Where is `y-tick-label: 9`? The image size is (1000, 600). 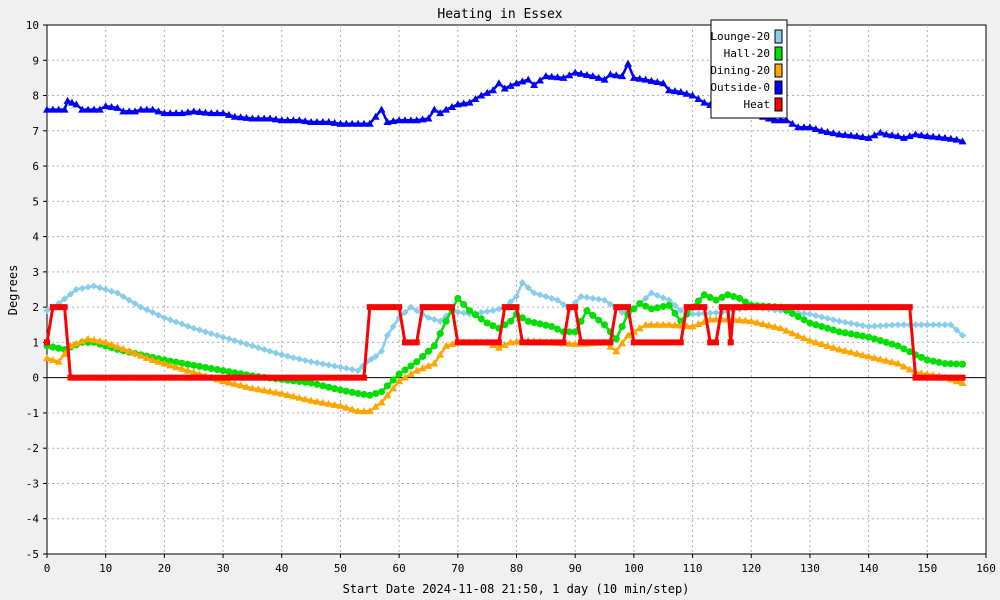 y-tick-label: 9 is located at coordinates (35, 60).